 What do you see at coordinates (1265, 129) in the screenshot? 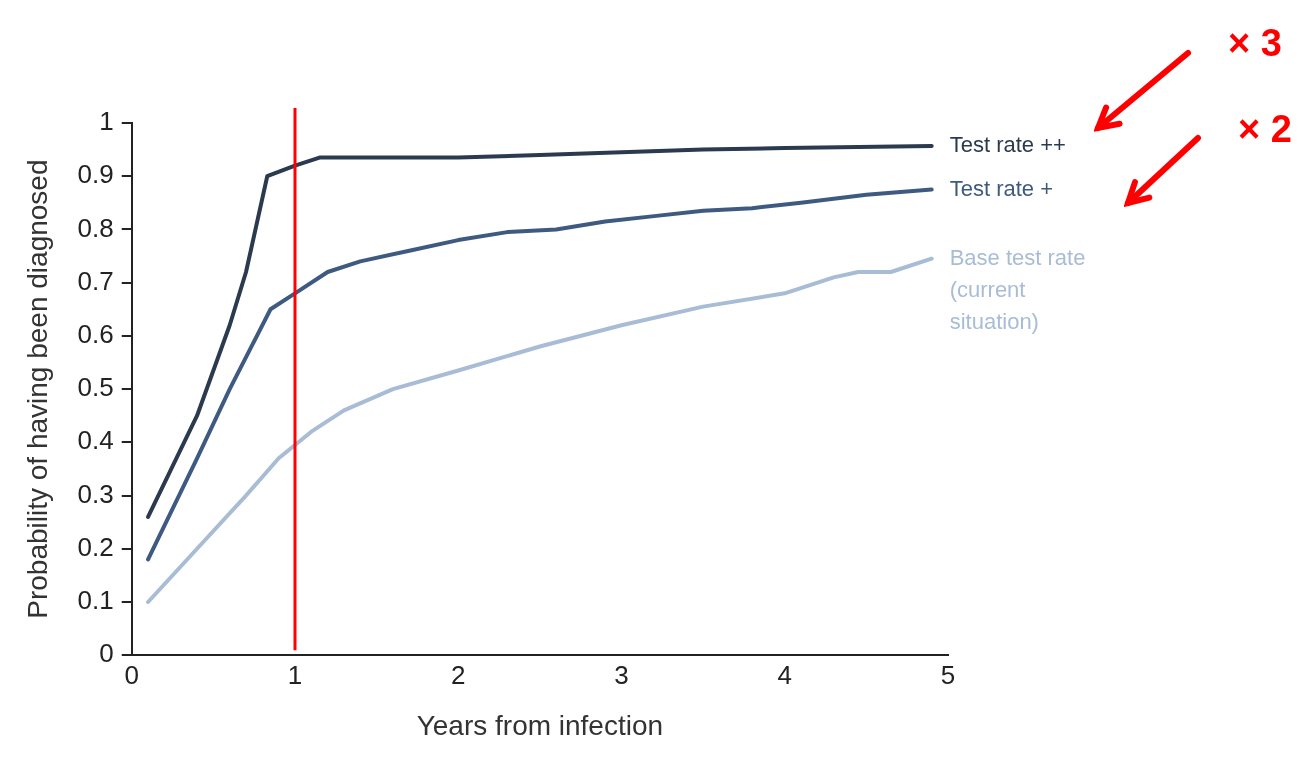
I see `text: × 2` at bounding box center [1265, 129].